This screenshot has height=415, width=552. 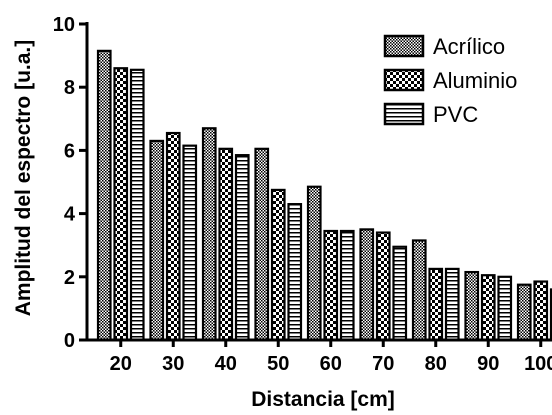 I want to click on x-tick-label: 50, so click(x=278, y=364).